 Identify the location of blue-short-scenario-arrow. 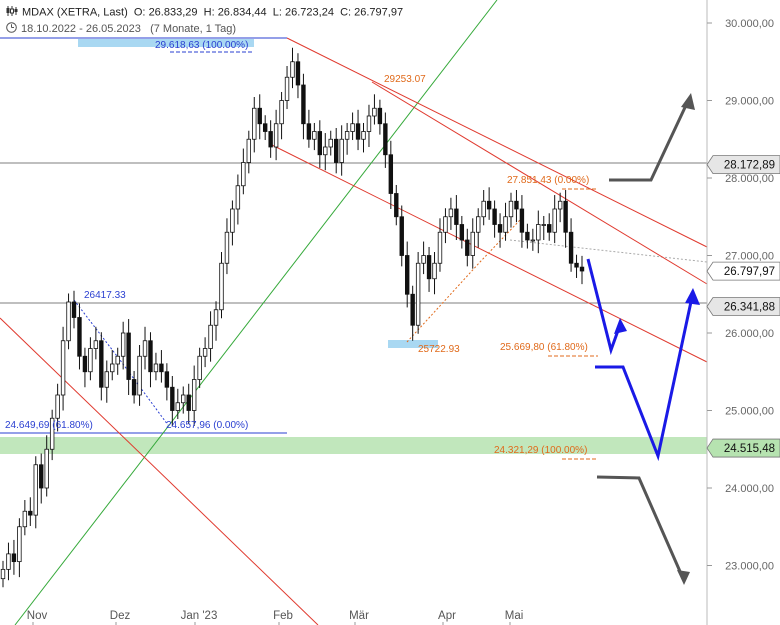
(604, 307).